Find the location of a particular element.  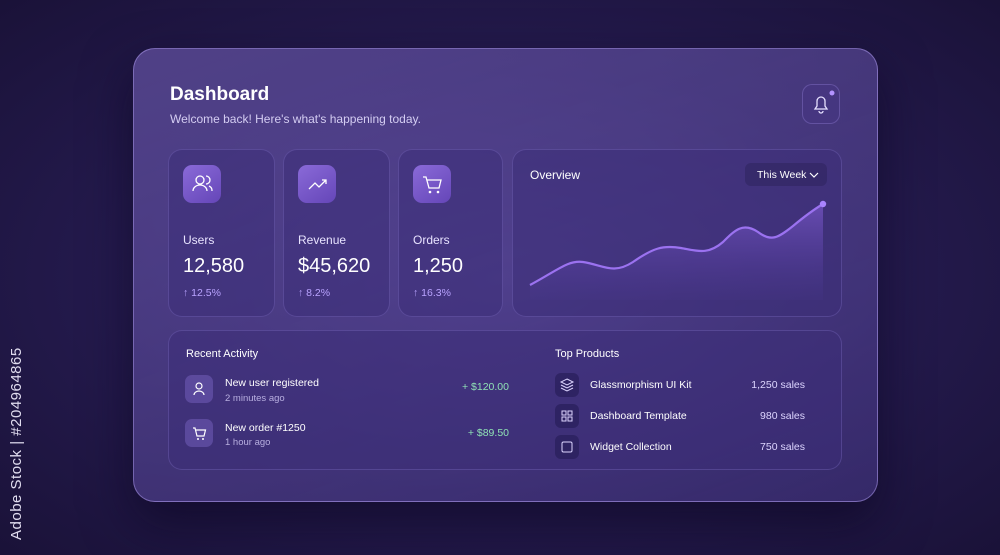

watermark: Adobe Stock | #204964865 is located at coordinates (16, 443).